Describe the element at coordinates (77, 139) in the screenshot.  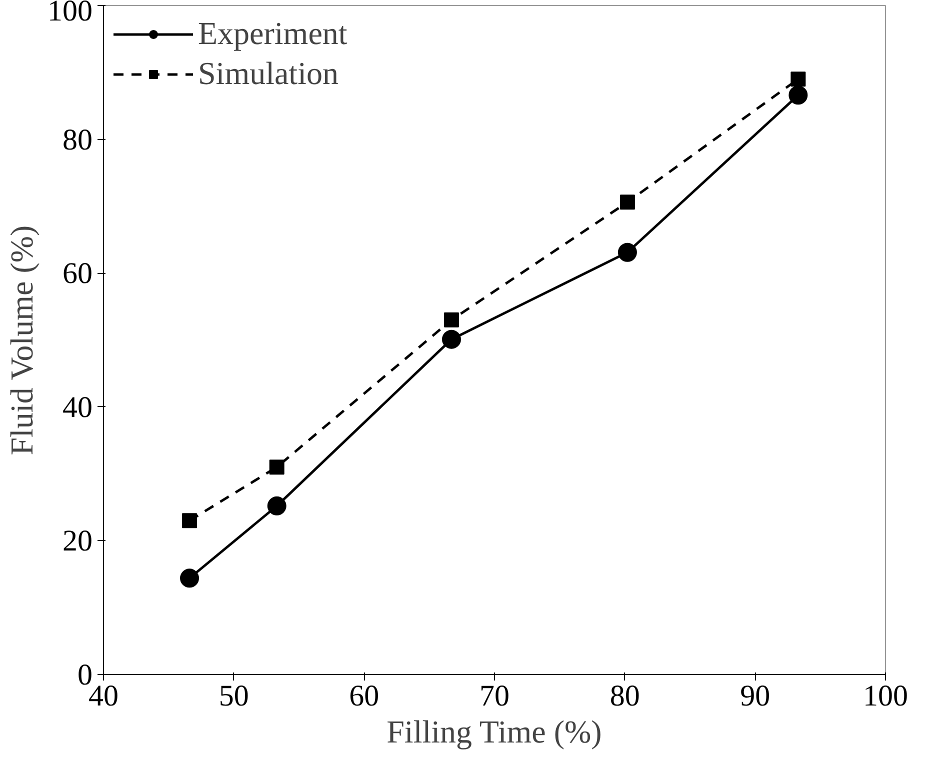
I see `y-tick-label: 80` at that location.